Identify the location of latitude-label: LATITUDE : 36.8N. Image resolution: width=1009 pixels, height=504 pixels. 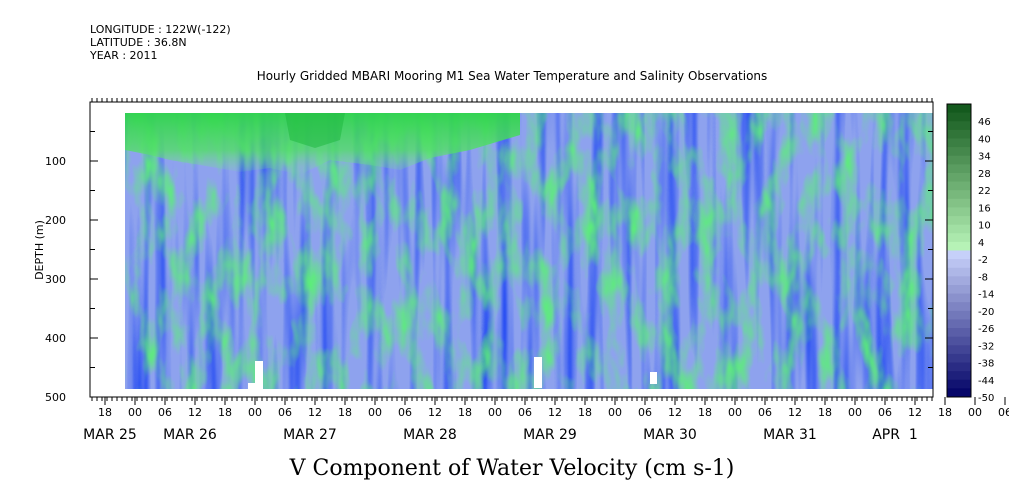
(138, 42).